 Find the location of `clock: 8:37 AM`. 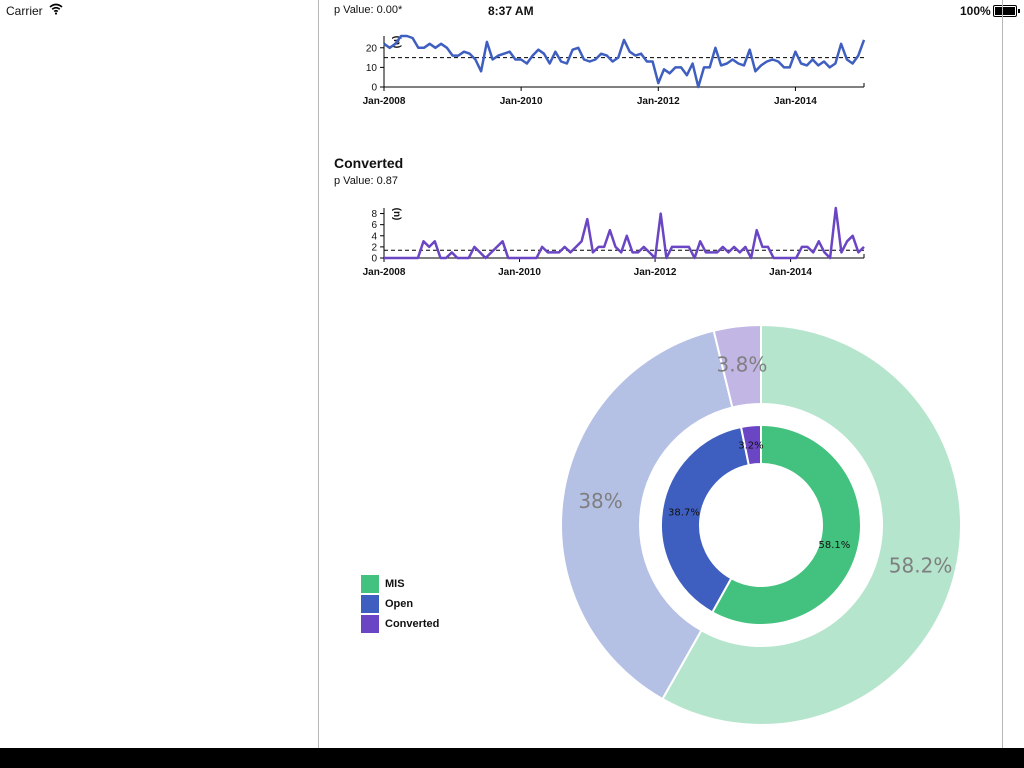

clock: 8:37 AM is located at coordinates (511, 11).